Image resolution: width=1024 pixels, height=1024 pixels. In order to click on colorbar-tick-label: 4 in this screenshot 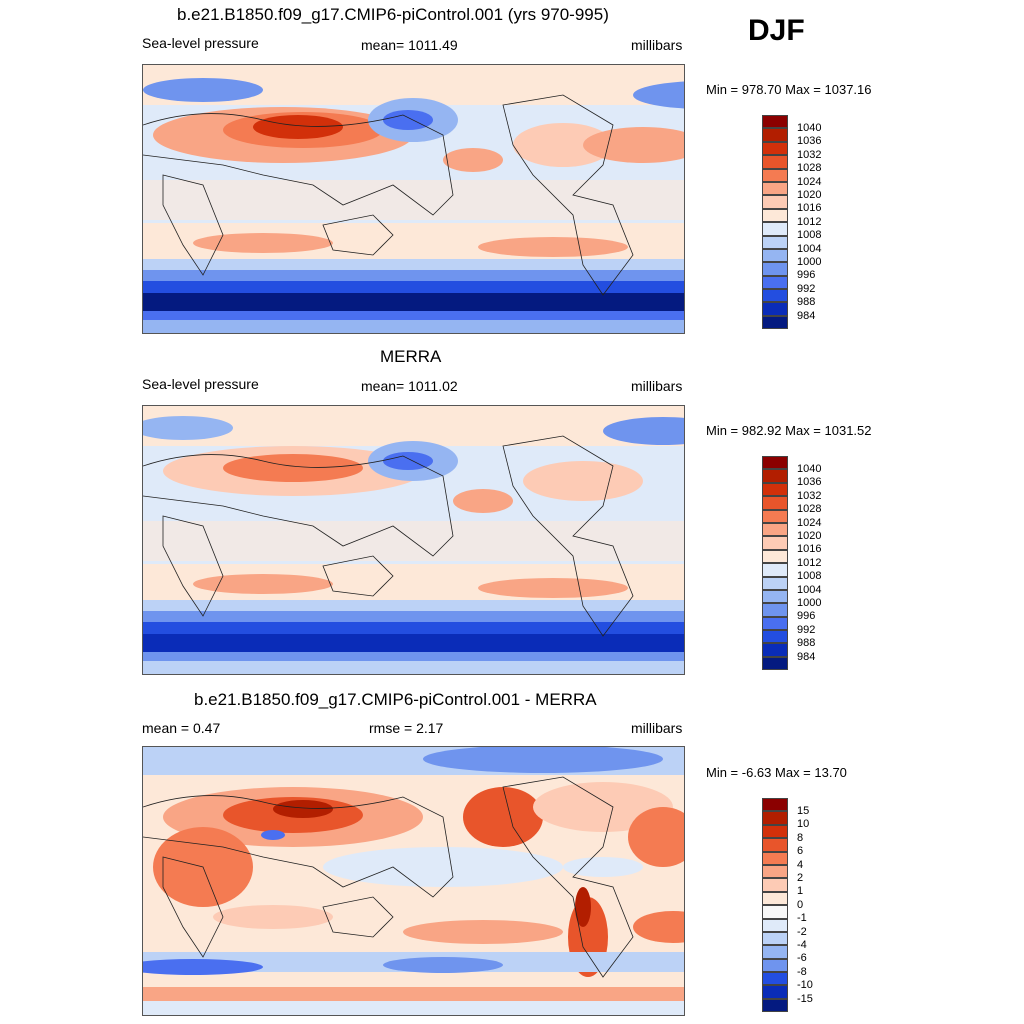, I will do `click(800, 864)`.